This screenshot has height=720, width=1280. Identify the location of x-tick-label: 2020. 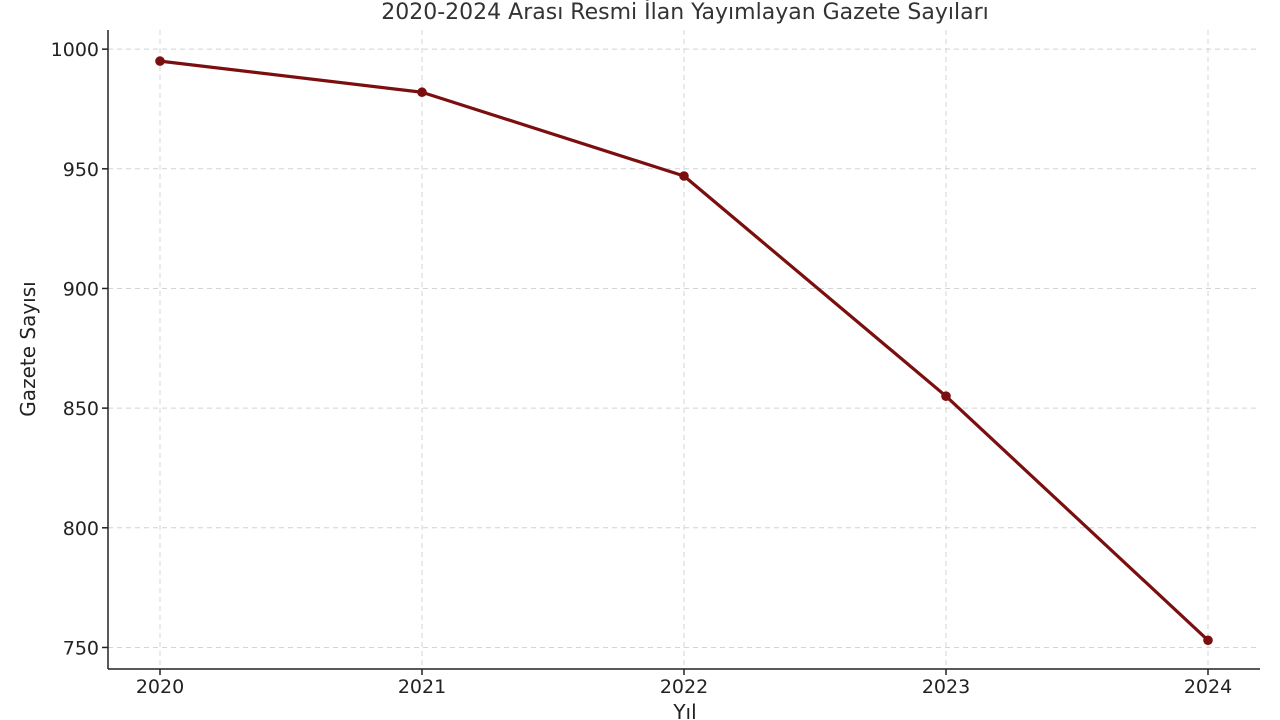
(160, 687).